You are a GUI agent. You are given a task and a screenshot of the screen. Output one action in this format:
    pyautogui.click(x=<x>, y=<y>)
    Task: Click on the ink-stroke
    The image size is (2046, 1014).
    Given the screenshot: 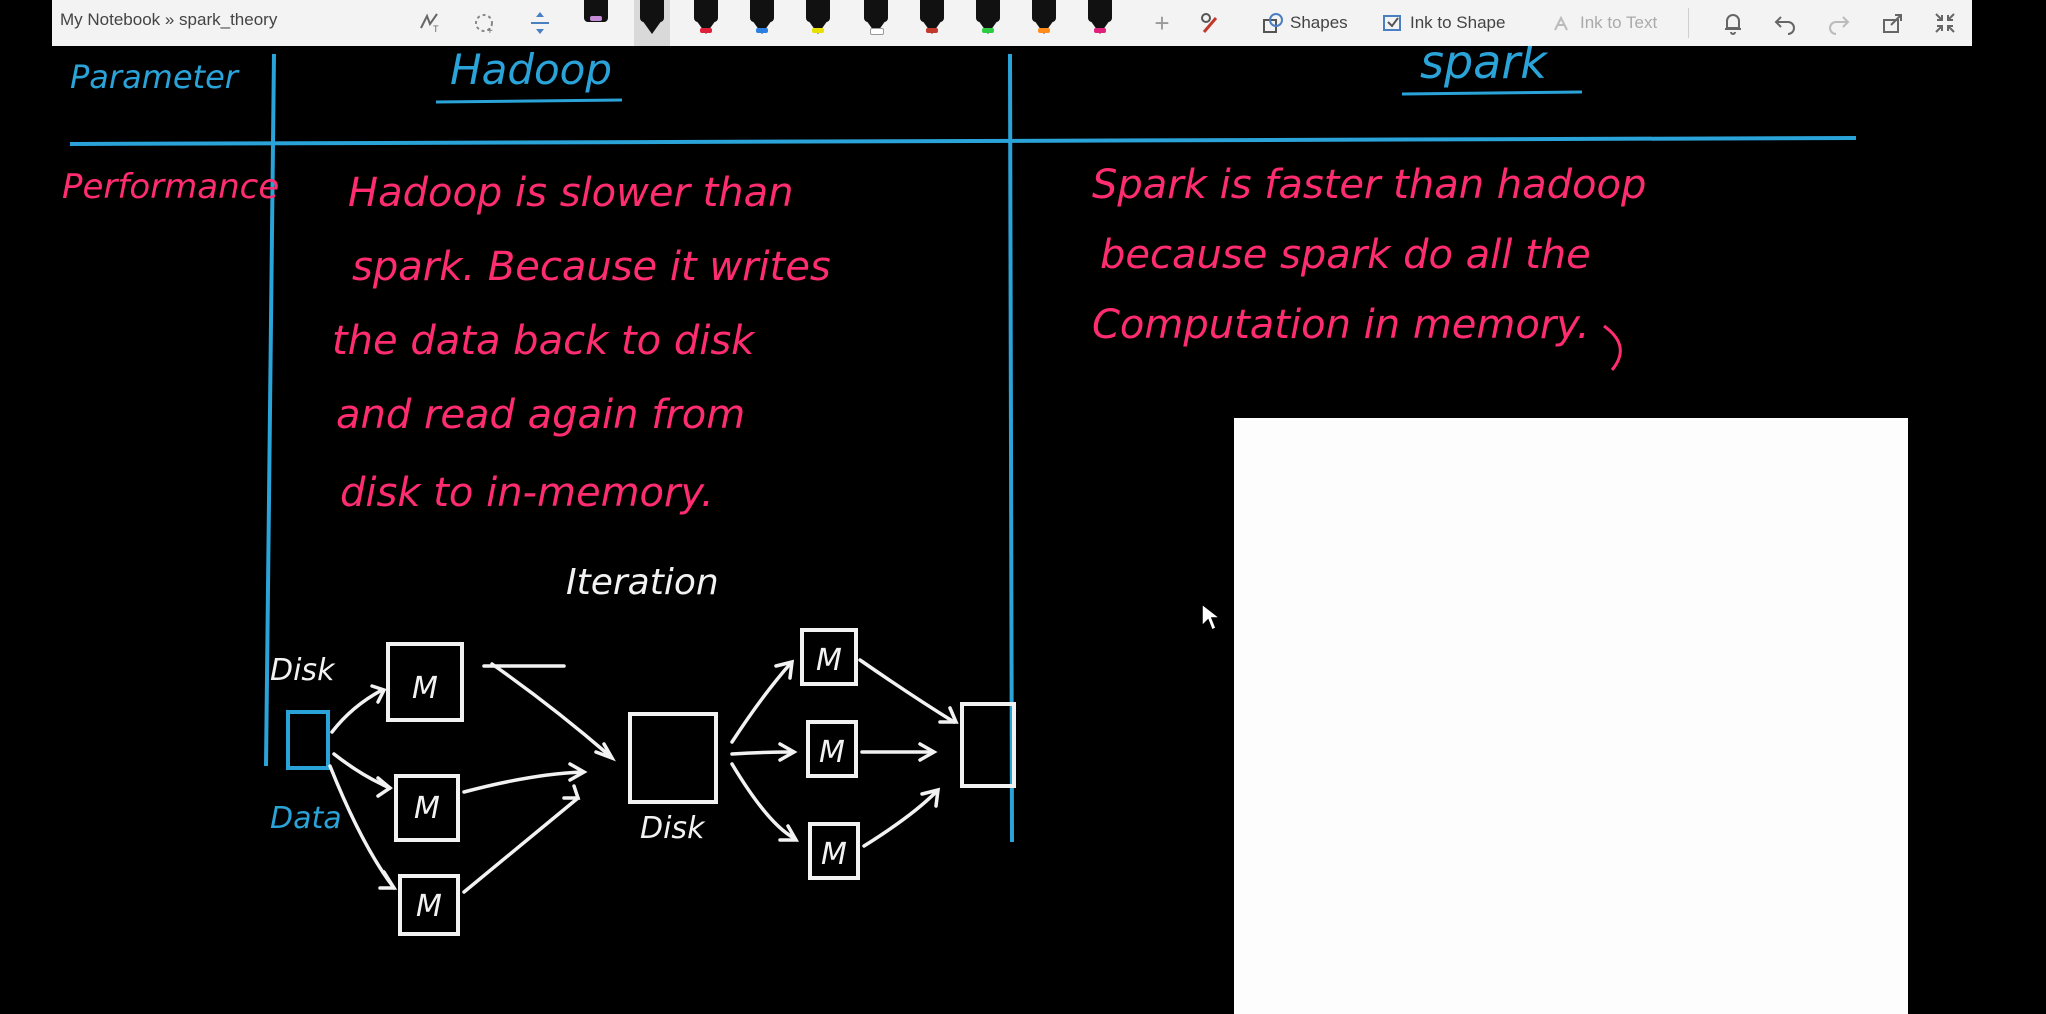 What is the action you would take?
    pyautogui.click(x=1612, y=347)
    